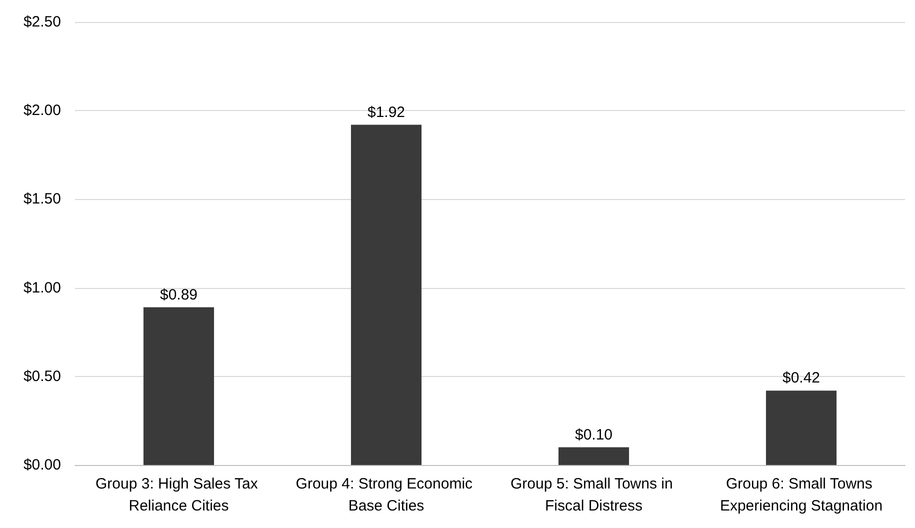 Image resolution: width=915 pixels, height=528 pixels. What do you see at coordinates (386, 112) in the screenshot?
I see `data-label: $1.92` at bounding box center [386, 112].